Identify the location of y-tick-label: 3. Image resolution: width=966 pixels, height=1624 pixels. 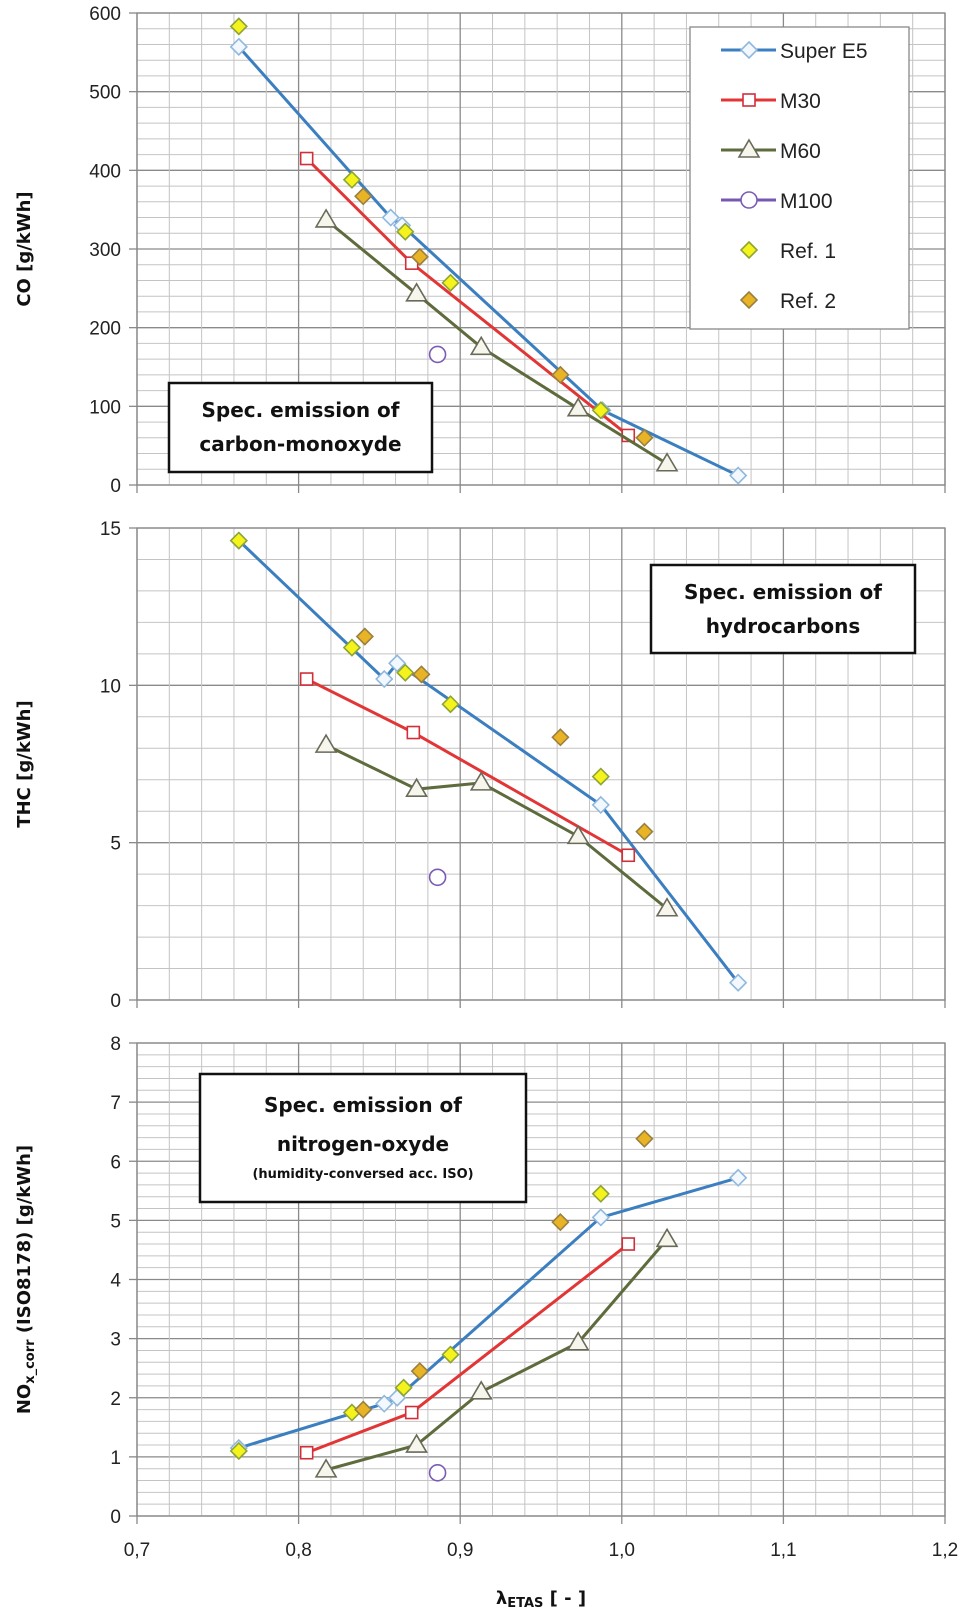
(115, 1340).